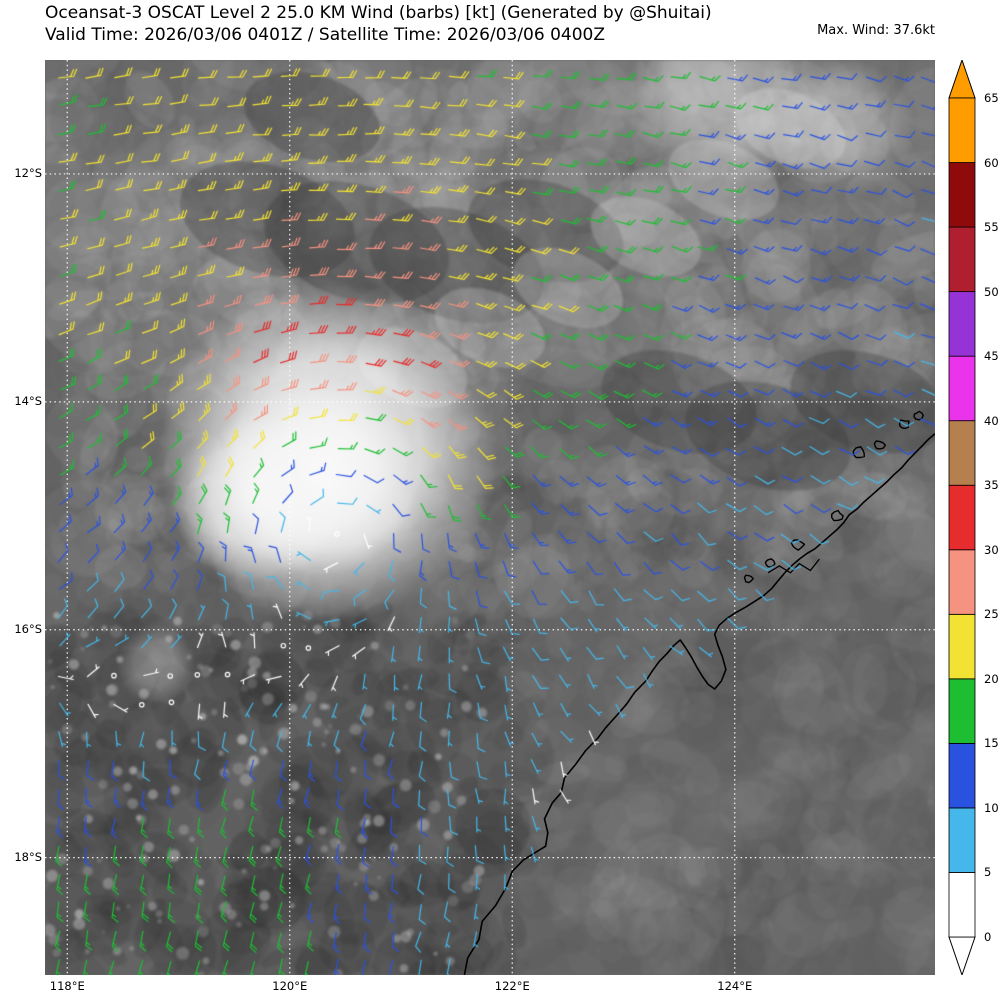  Describe the element at coordinates (512, 986) in the screenshot. I see `lon-tick-label: 122°E` at that location.